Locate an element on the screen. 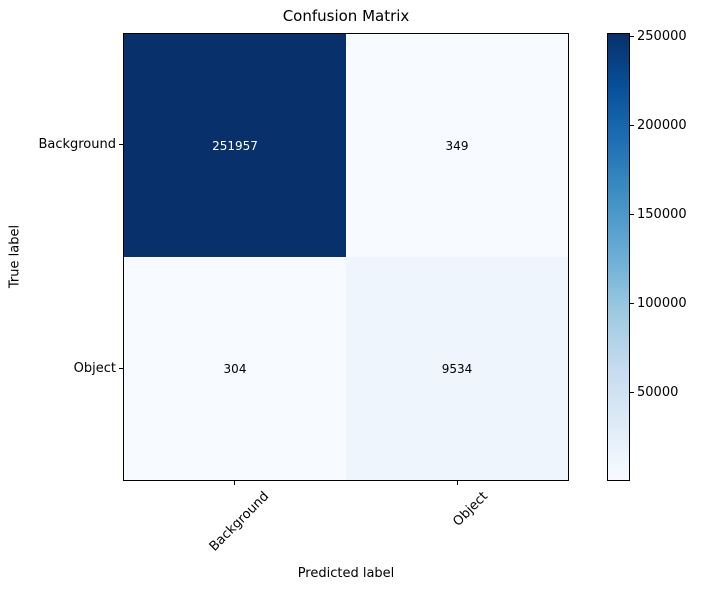 Image resolution: width=701 pixels, height=590 pixels. y-axis-label: True label is located at coordinates (15, 256).